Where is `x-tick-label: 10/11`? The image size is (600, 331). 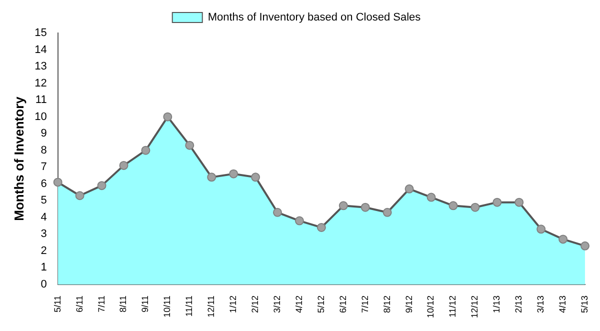 x-tick-label: 10/11 is located at coordinates (167, 306).